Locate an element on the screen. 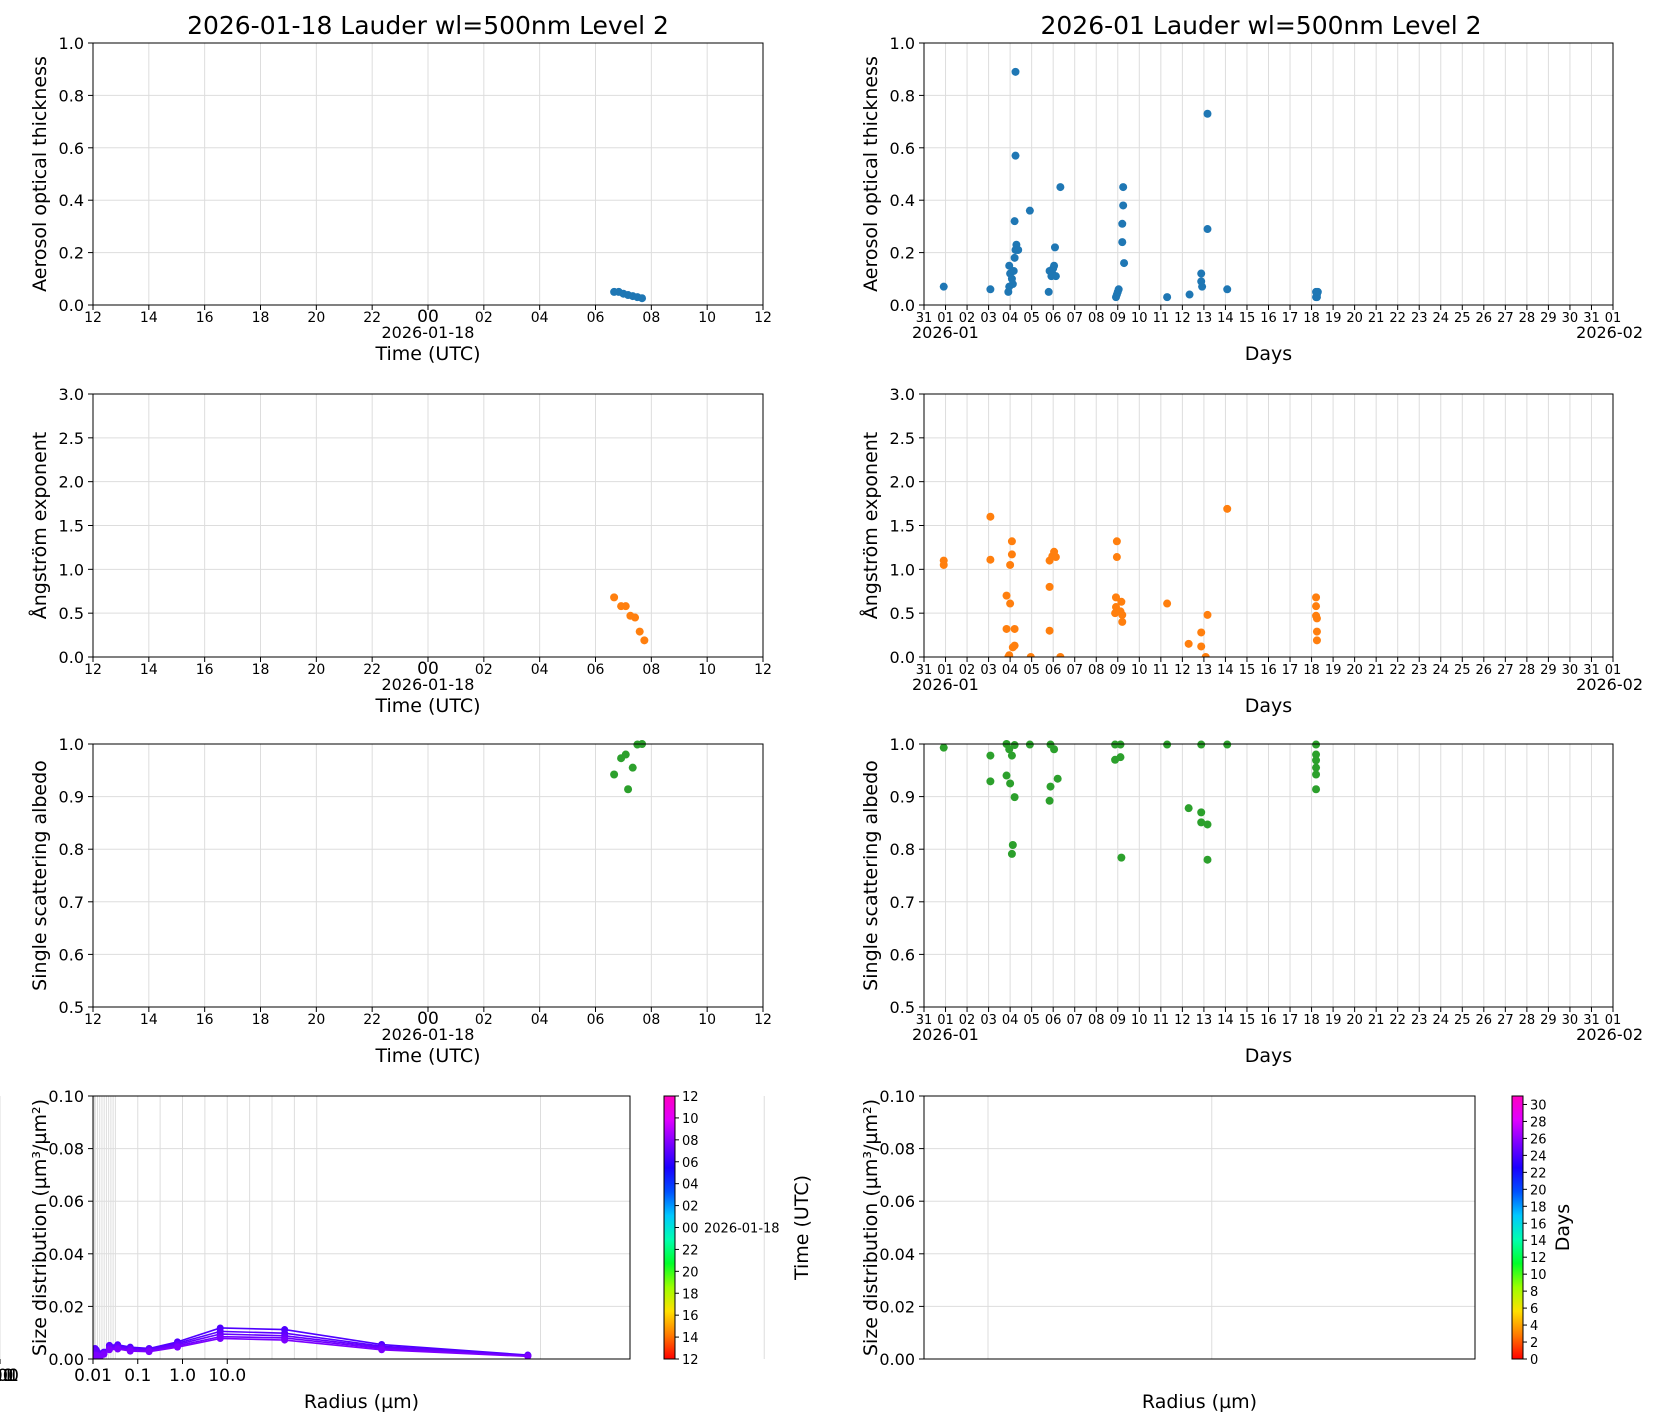  ssa_day-ytick-label: 0.8 is located at coordinates (71, 849).